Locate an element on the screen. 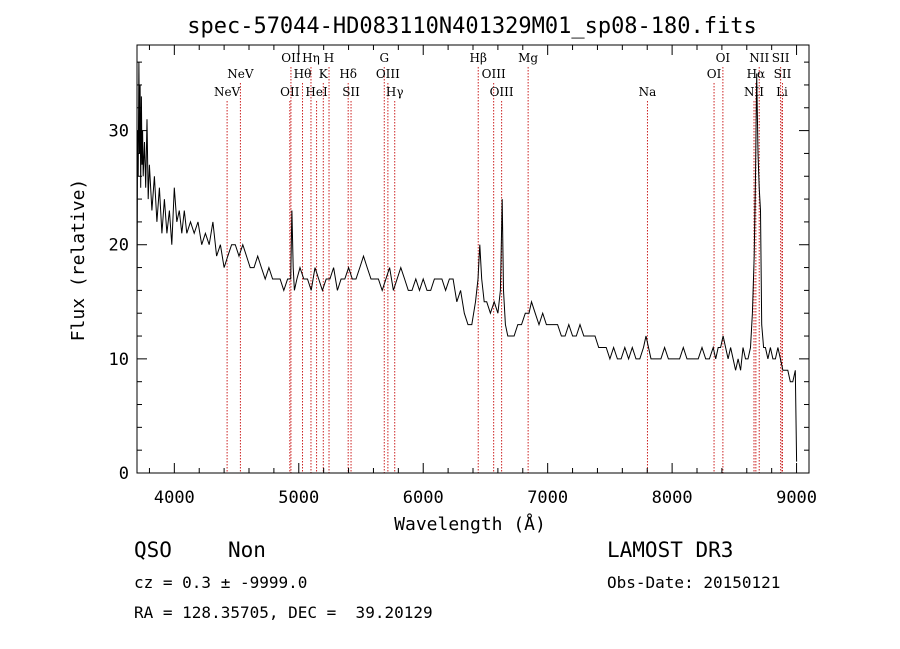 The width and height of the screenshot is (900, 649). emission-line-label: Mg is located at coordinates (528, 58).